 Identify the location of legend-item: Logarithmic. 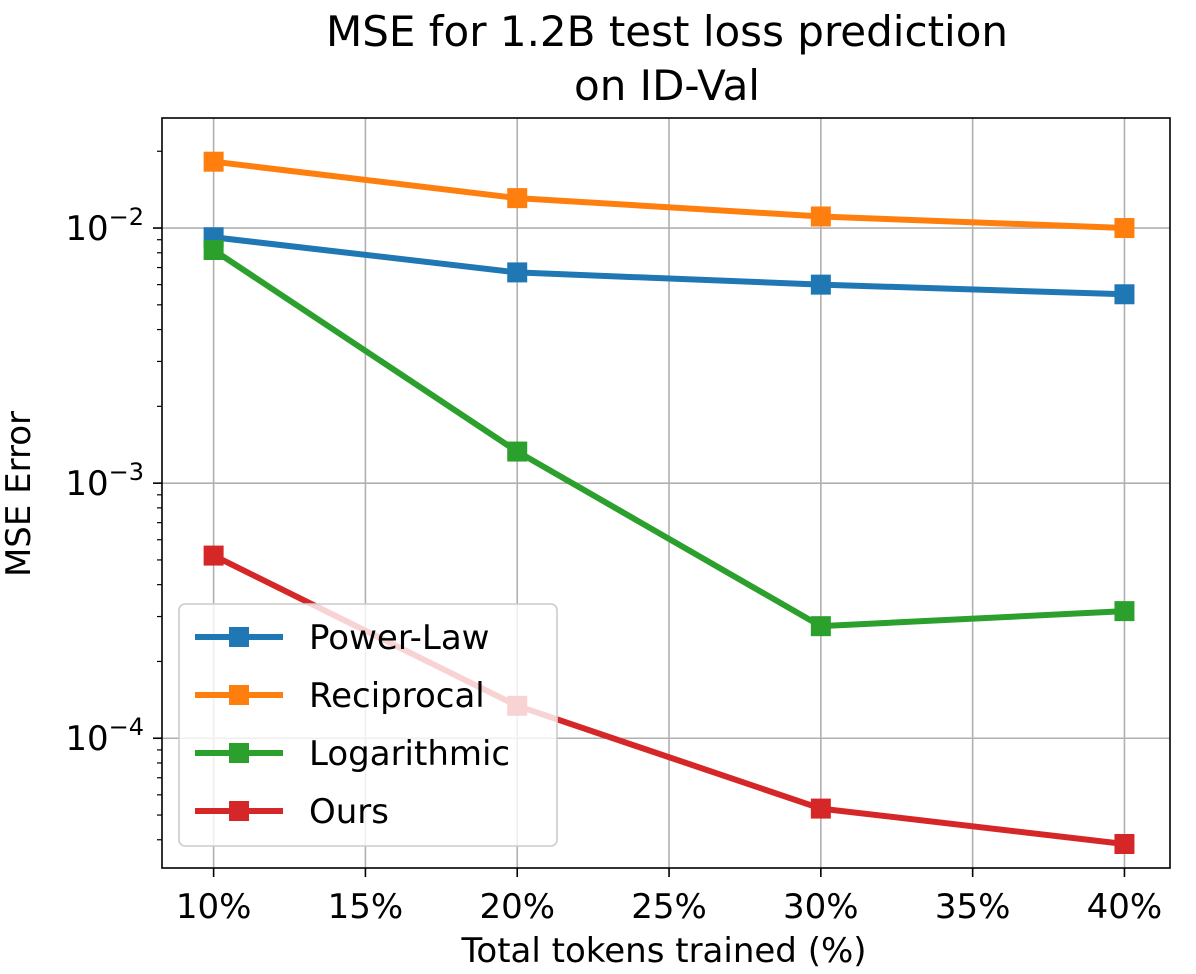
(352, 754).